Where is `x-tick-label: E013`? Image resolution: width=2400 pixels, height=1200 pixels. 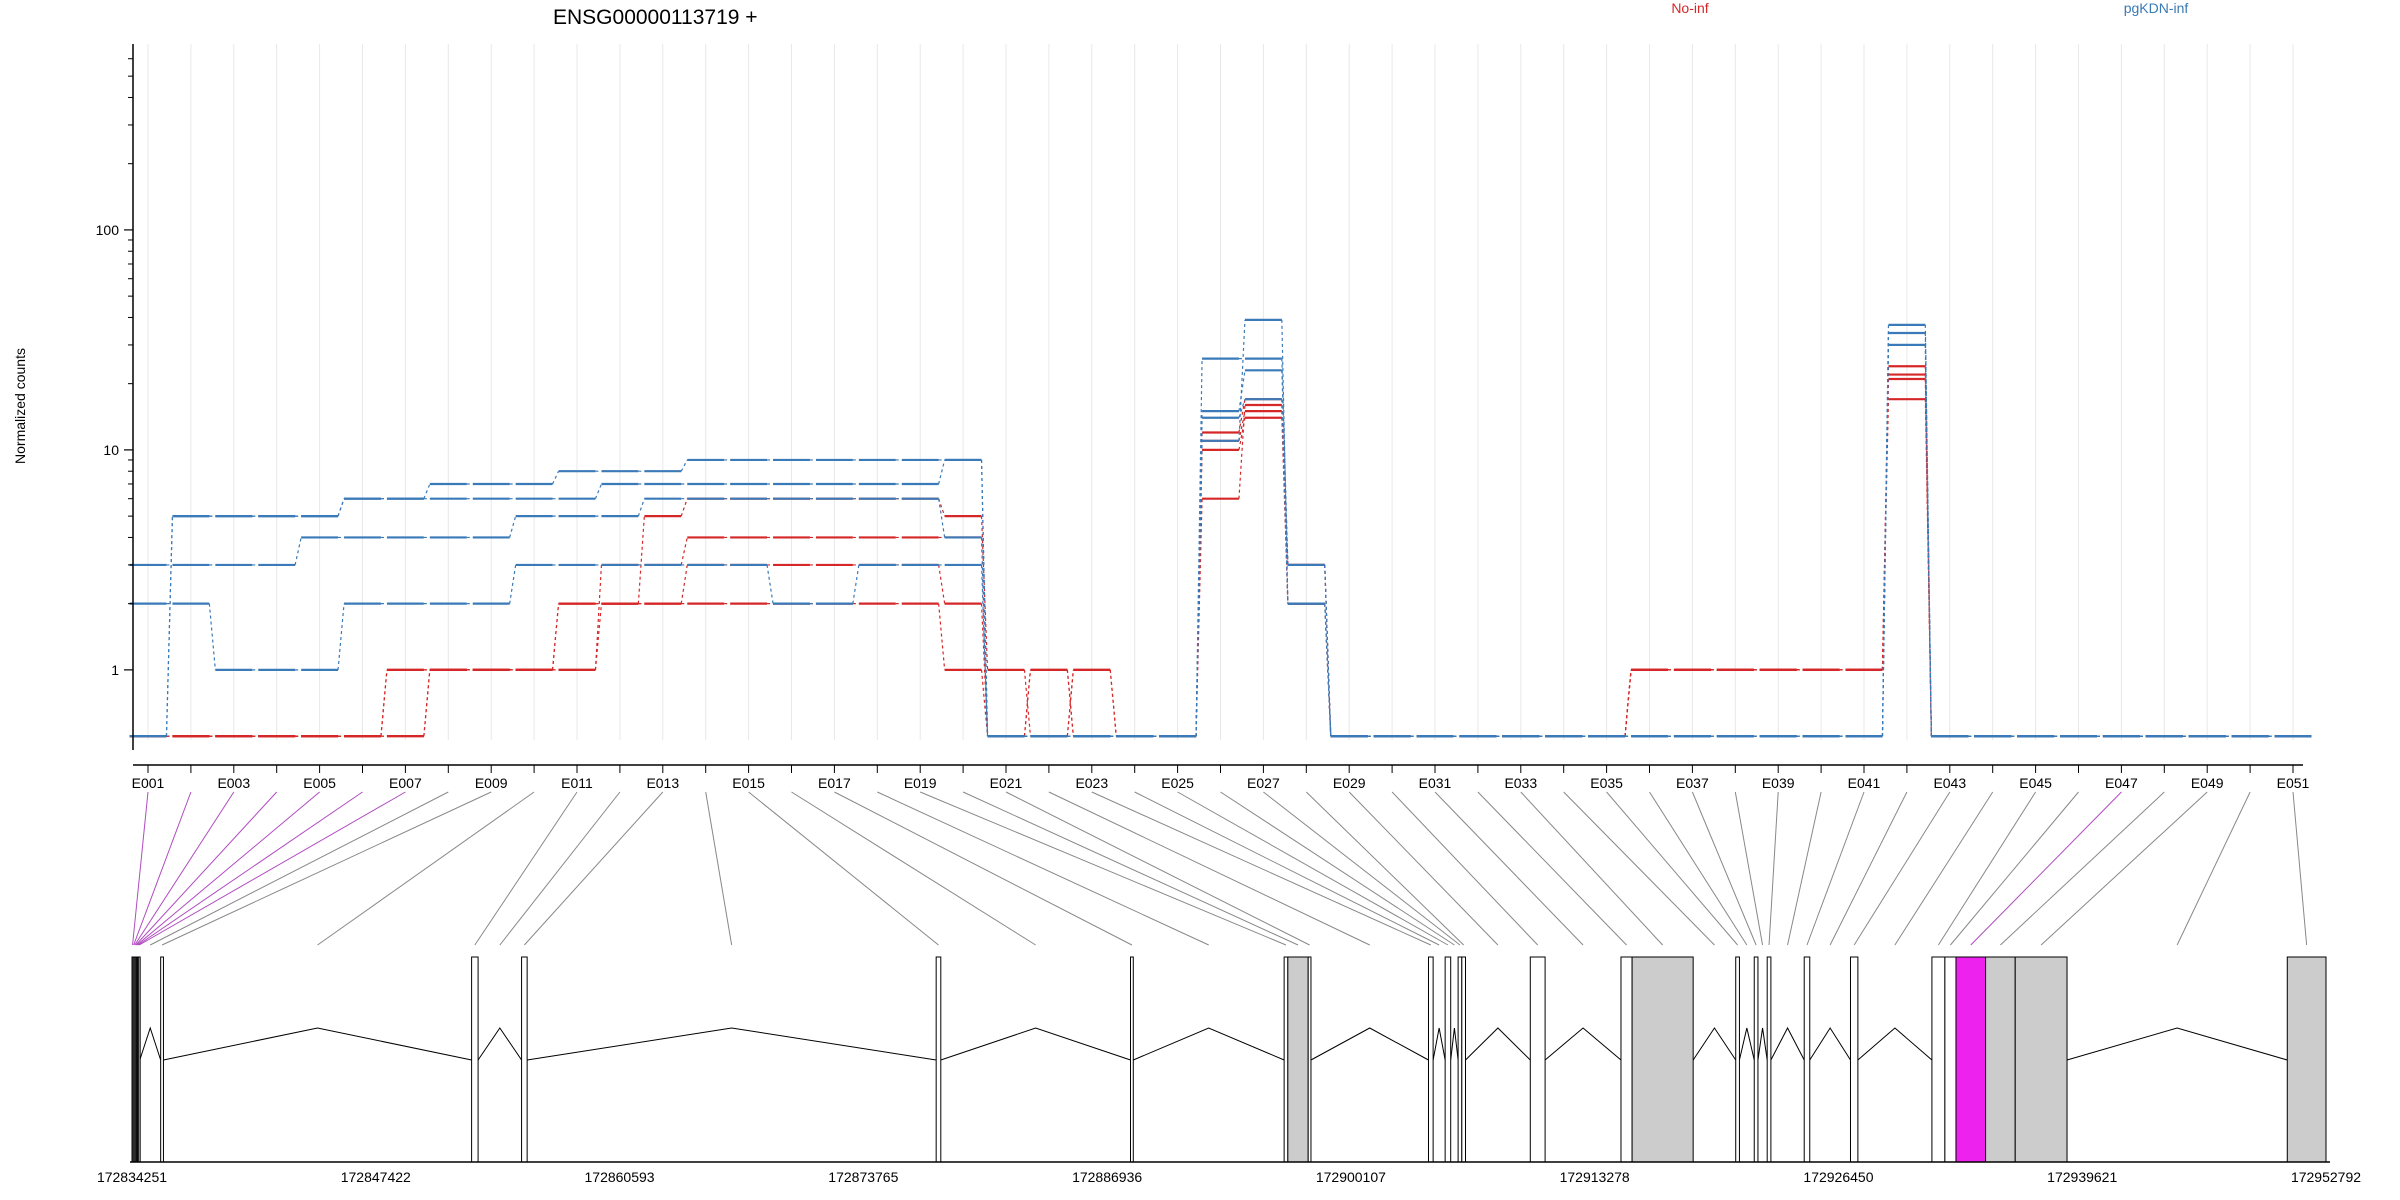
x-tick-label: E013 is located at coordinates (662, 783).